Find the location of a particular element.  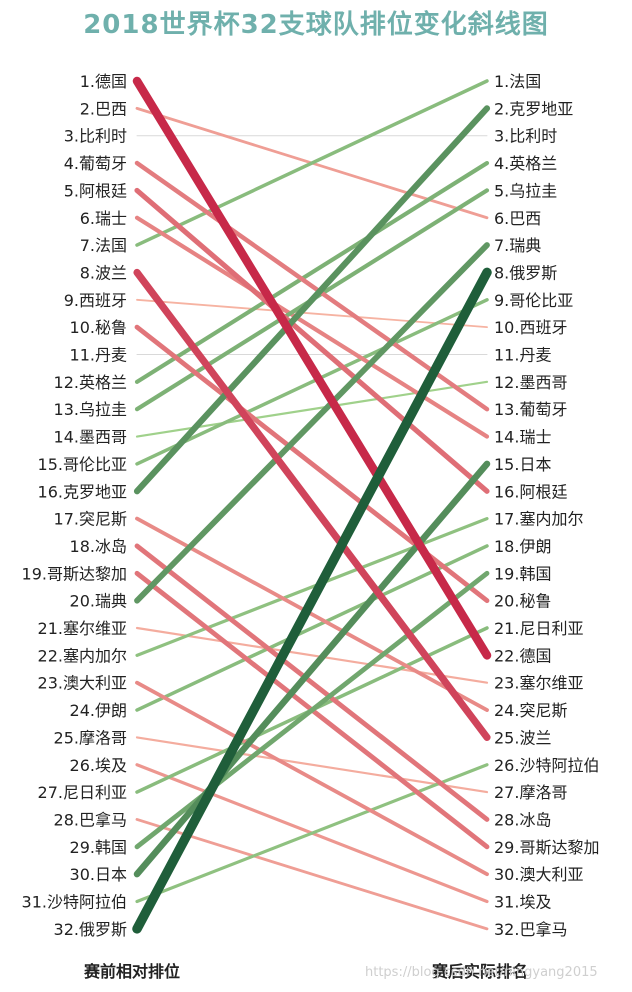

left-label: 24.伊朗 is located at coordinates (98, 710).